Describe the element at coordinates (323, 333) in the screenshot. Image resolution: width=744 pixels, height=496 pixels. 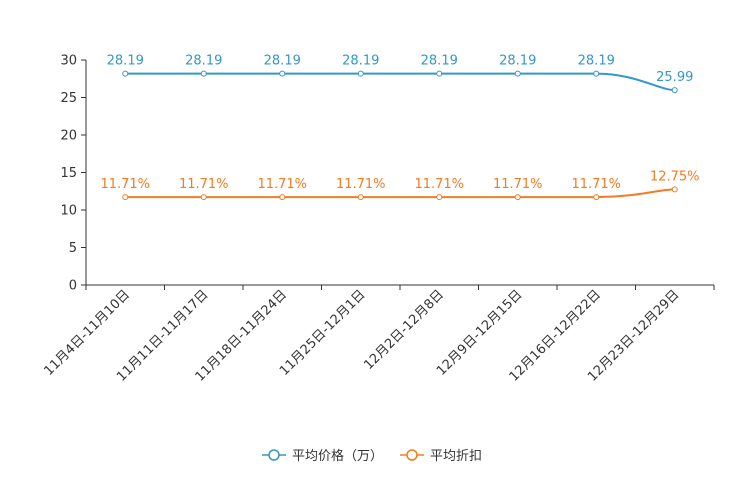
I see `x-tick-label: 11月25日-12月1日` at that location.